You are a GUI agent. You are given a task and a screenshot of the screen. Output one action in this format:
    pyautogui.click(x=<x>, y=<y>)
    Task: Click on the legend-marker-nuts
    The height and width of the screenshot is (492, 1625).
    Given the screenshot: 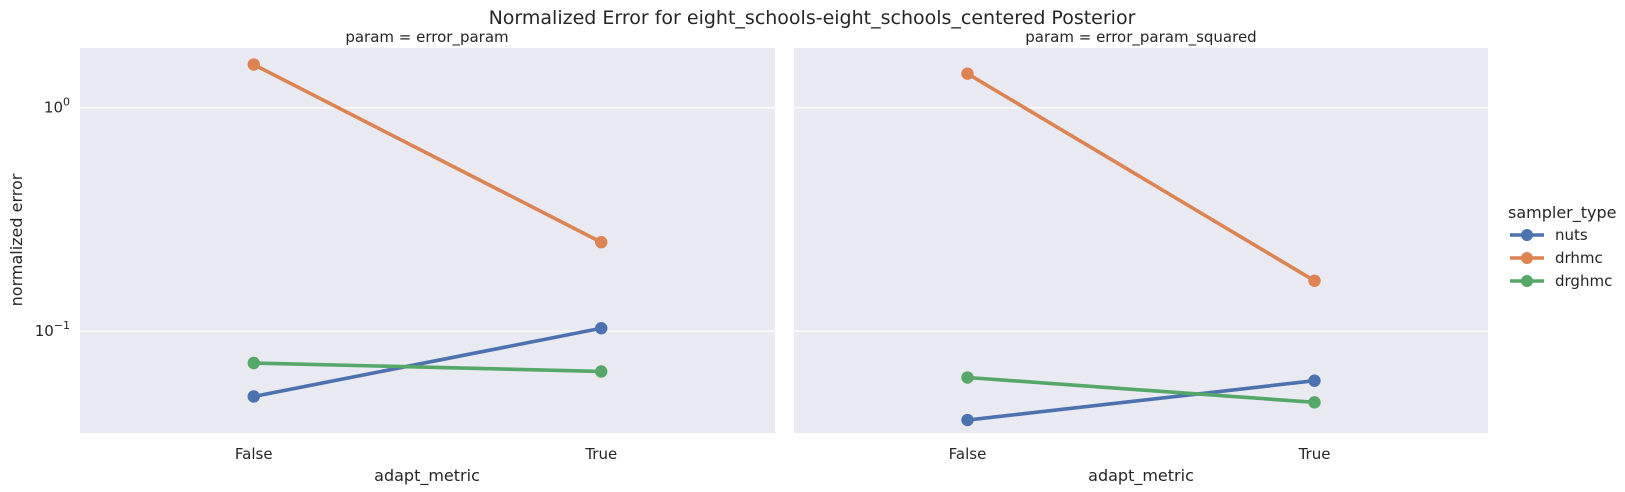 What is the action you would take?
    pyautogui.click(x=1527, y=235)
    